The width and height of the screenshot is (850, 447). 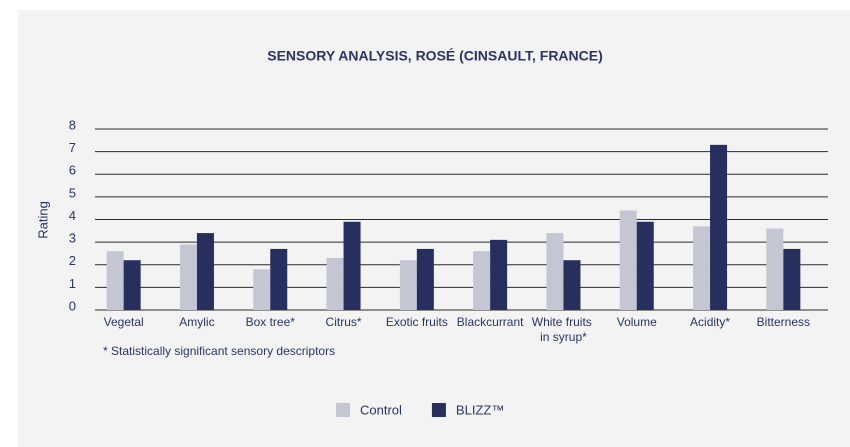 What do you see at coordinates (783, 322) in the screenshot?
I see `x-tick-label: Bitterness` at bounding box center [783, 322].